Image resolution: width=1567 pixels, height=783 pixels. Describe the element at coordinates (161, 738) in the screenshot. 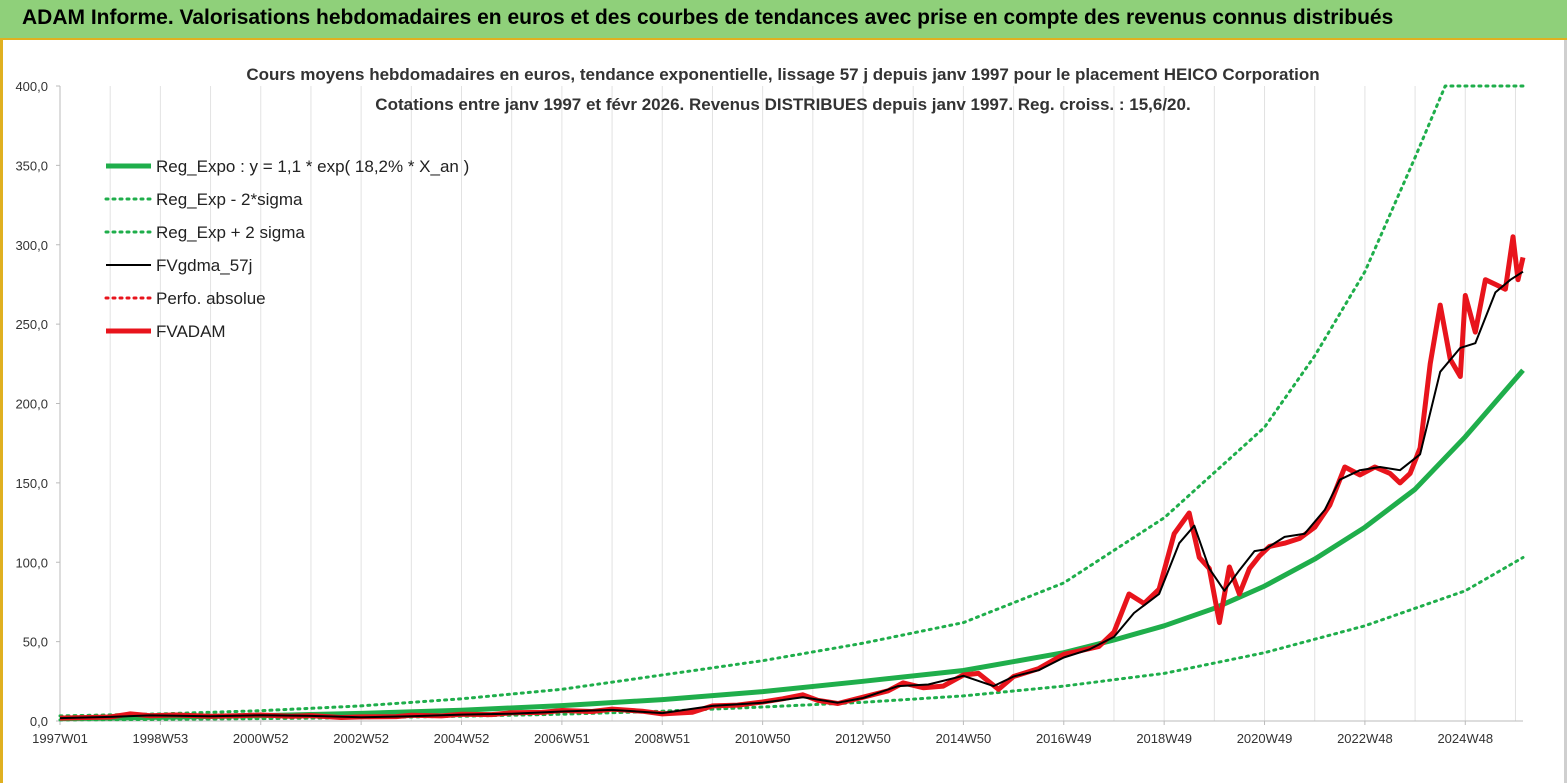

I see `x-tick-label: 1998W53` at that location.